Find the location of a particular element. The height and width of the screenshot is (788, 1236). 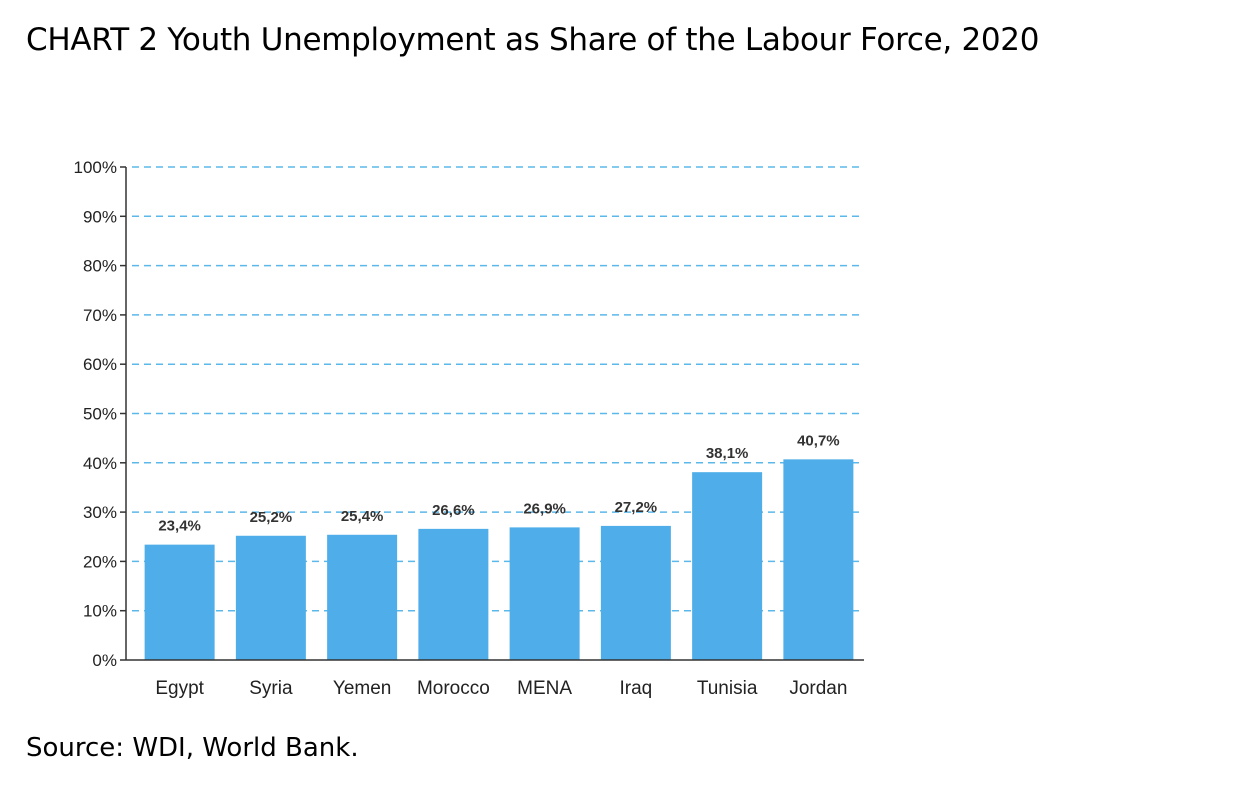

y-tick-label: 0% is located at coordinates (104, 660).